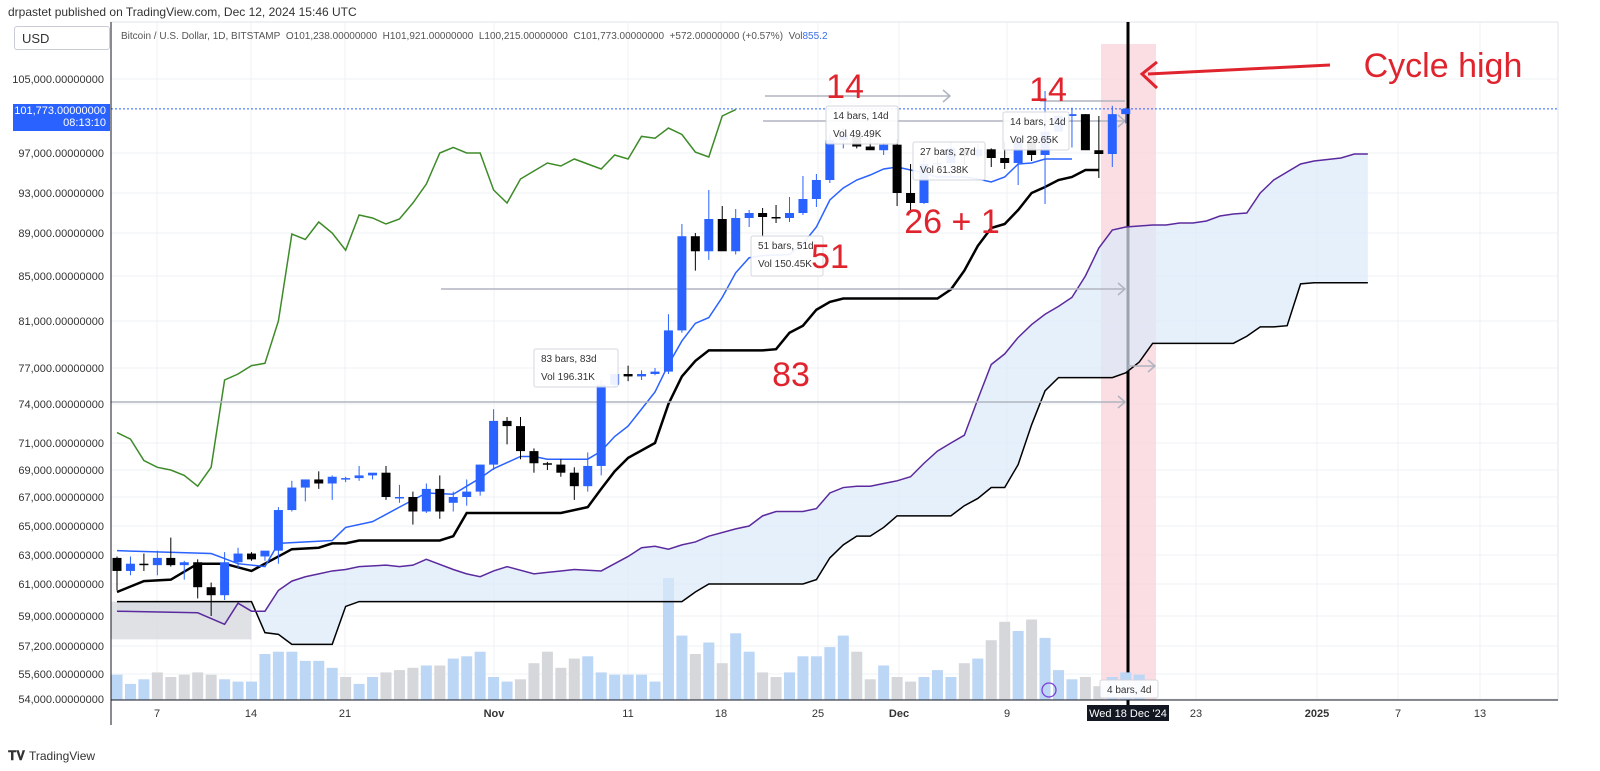 This screenshot has width=1600, height=771. I want to click on last-price: 101,773.00000000, so click(60, 111).